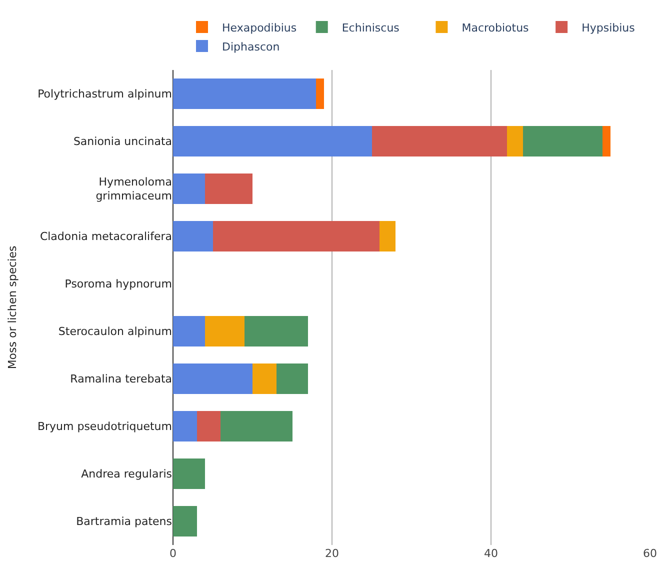 The image size is (669, 585). What do you see at coordinates (13, 308) in the screenshot?
I see `y-axis-title: Moss or lichen species` at bounding box center [13, 308].